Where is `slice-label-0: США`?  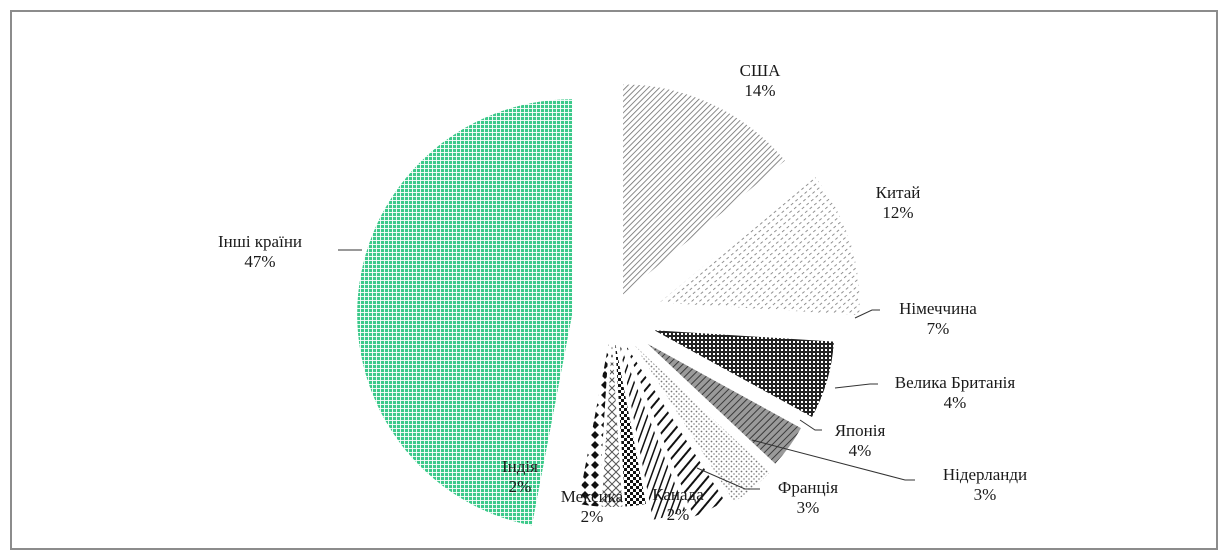
slice-label-0: США is located at coordinates (760, 70).